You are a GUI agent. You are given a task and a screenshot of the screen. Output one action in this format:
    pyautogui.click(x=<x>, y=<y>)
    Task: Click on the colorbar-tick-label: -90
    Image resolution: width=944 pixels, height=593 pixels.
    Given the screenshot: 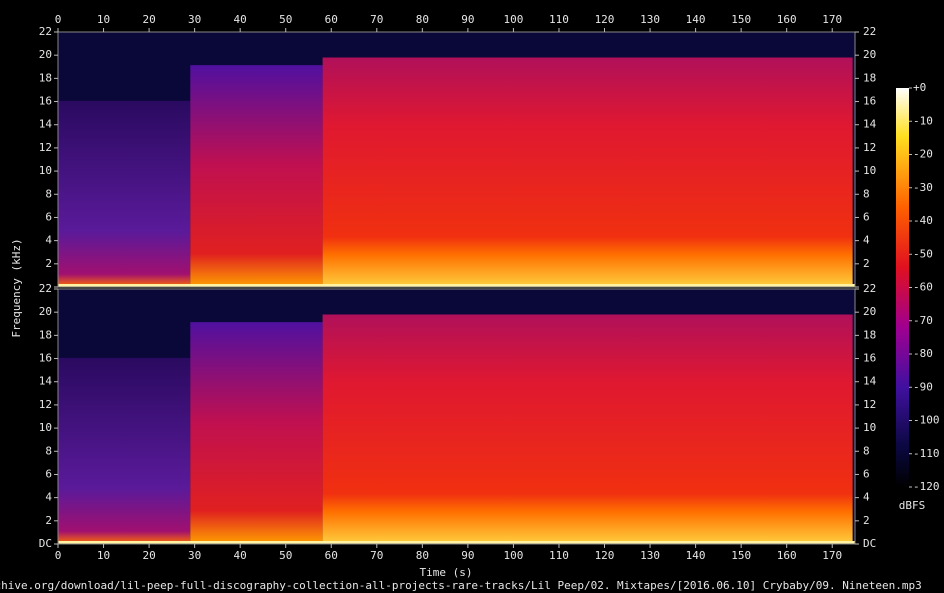 What is the action you would take?
    pyautogui.click(x=923, y=386)
    